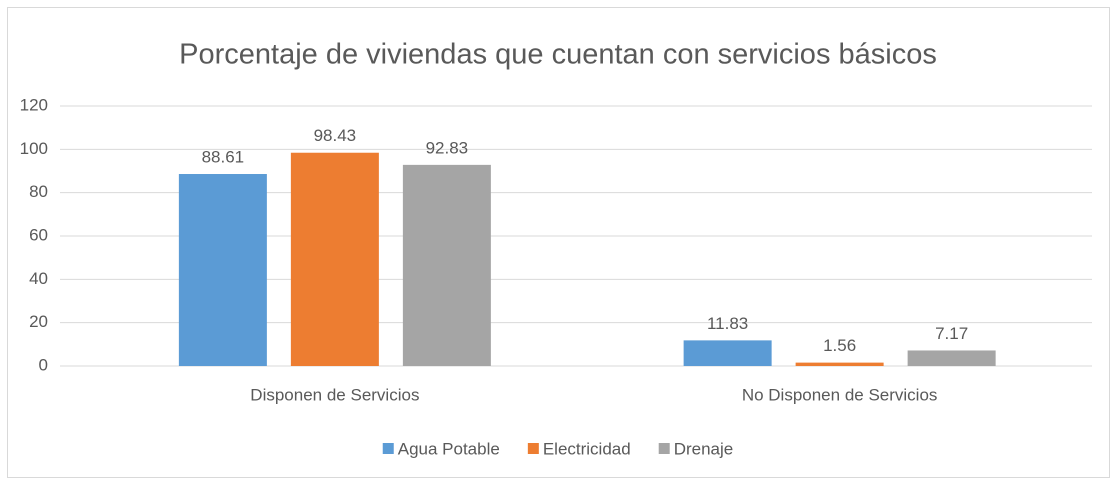  What do you see at coordinates (704, 448) in the screenshot?
I see `legend-label: Drenaje` at bounding box center [704, 448].